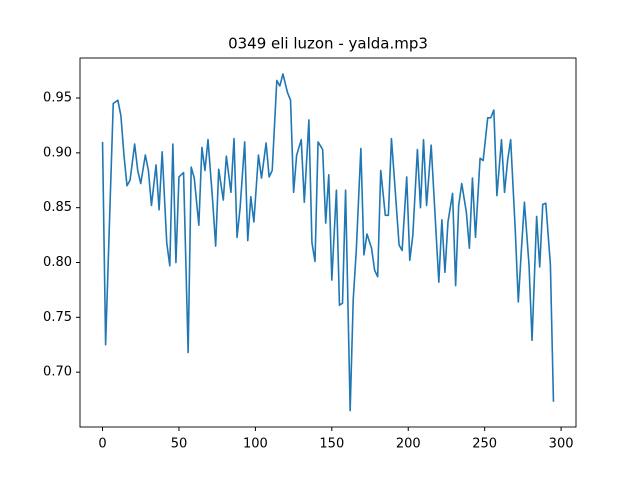  Describe the element at coordinates (102, 444) in the screenshot. I see `x-tick-label: 0` at that location.